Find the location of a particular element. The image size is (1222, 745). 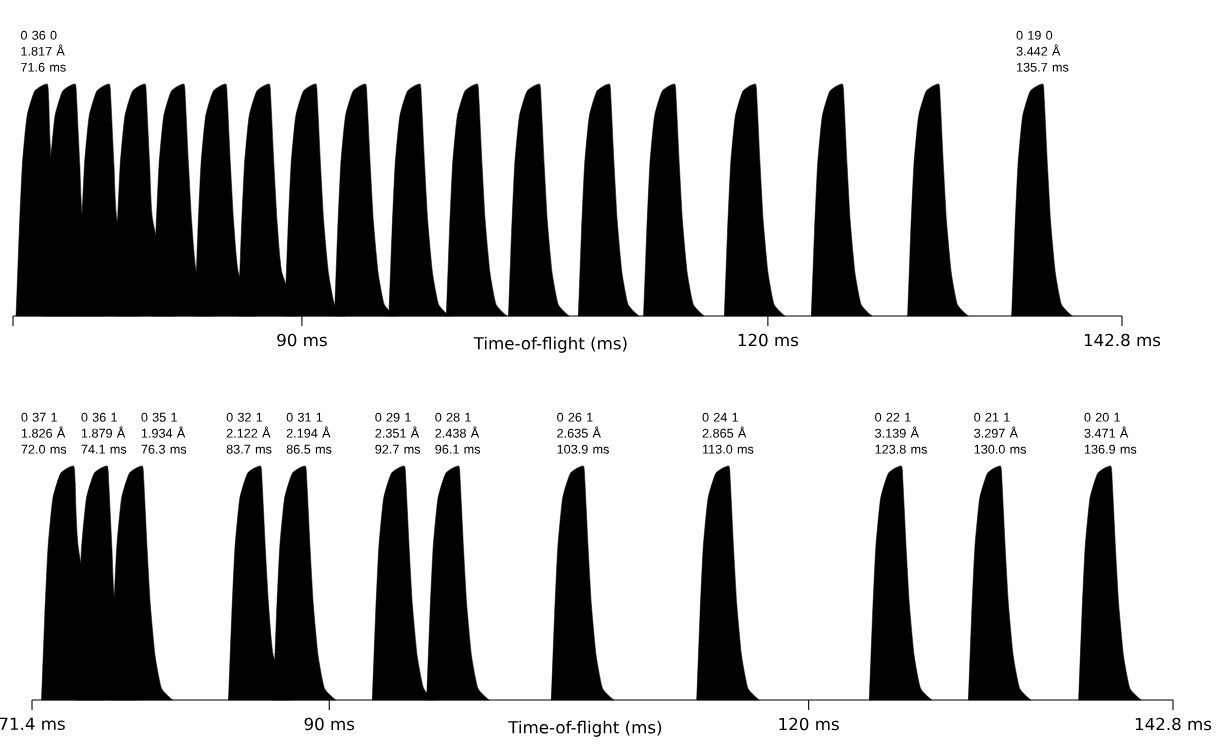

x-tick-label: 71.4 ms is located at coordinates (32, 724).